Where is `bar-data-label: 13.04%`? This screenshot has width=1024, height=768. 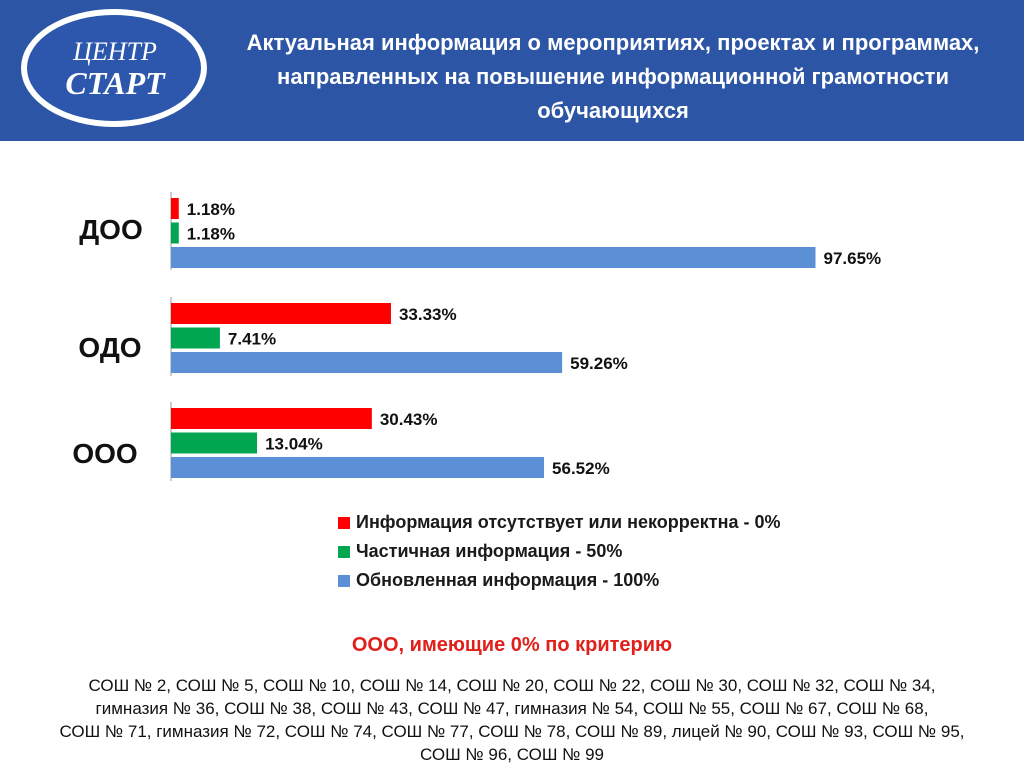
bar-data-label: 13.04% is located at coordinates (294, 444).